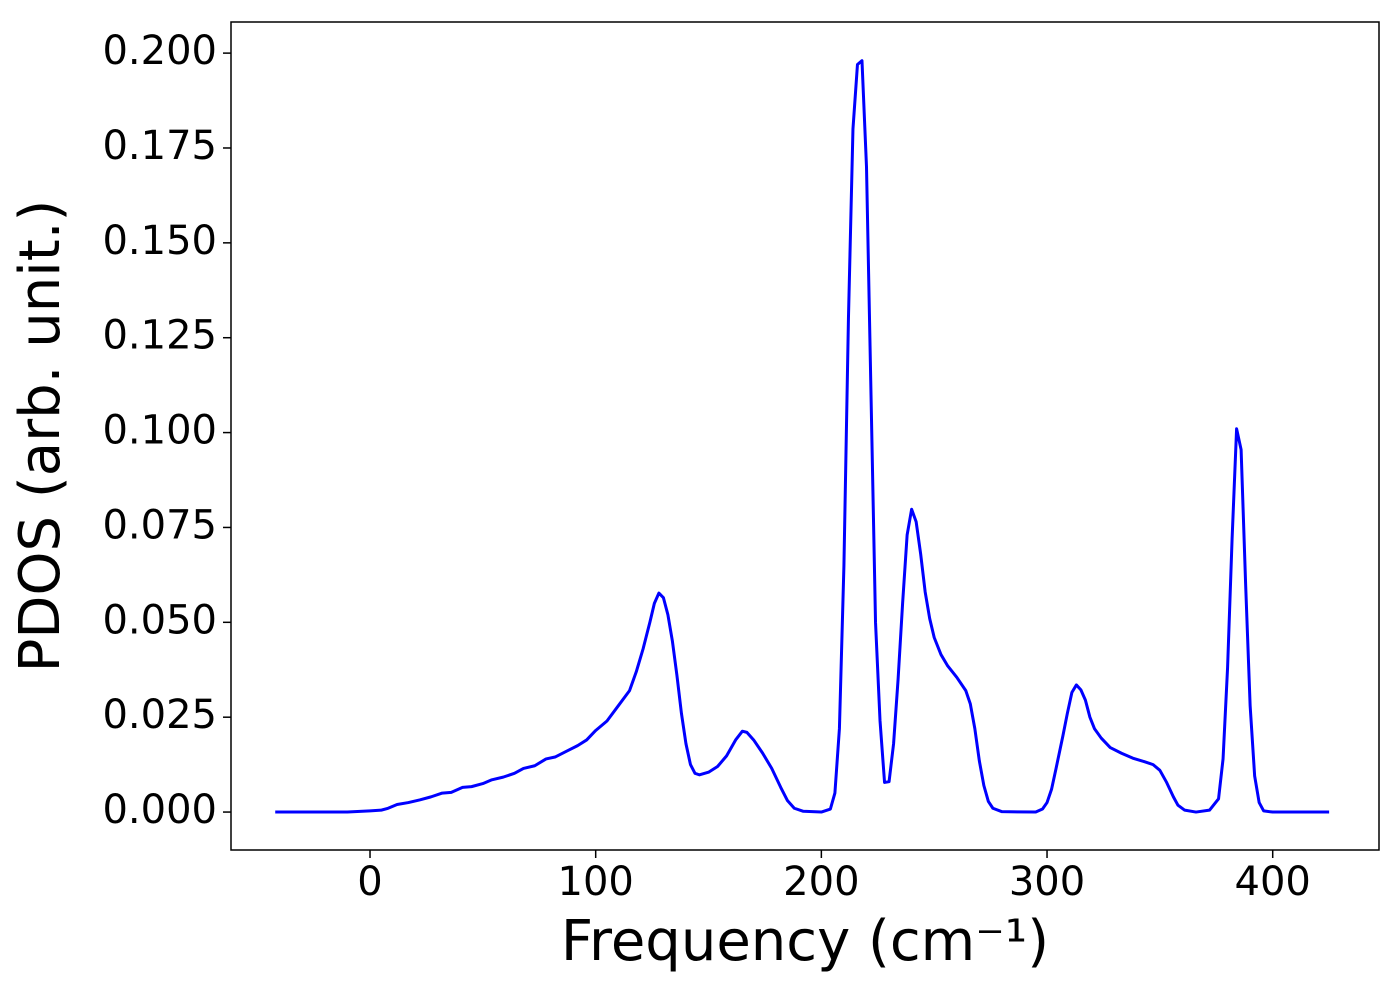 This screenshot has height=1000, width=1400. I want to click on x-tick-label: 100, so click(596, 882).